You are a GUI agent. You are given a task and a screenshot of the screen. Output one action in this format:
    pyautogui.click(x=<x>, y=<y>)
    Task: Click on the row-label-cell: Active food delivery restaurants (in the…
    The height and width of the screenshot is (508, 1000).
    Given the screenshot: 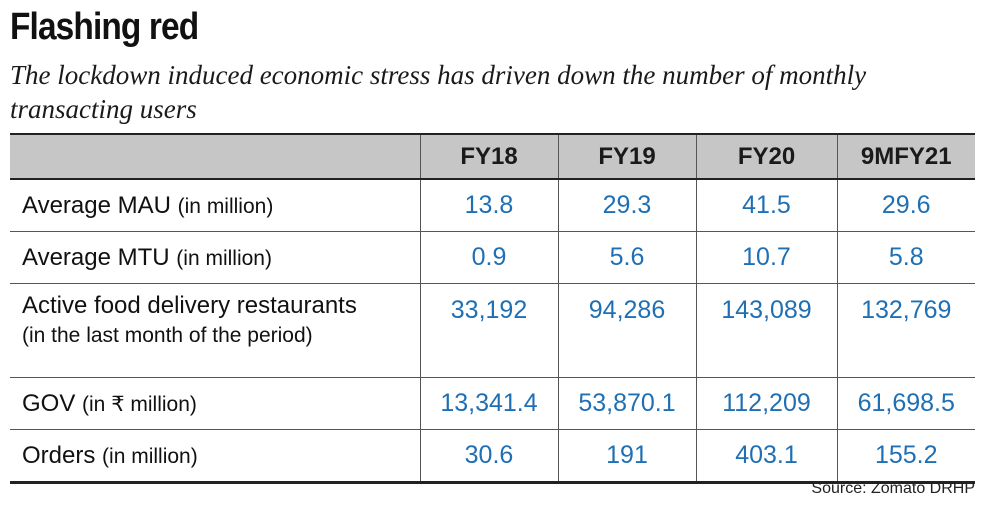 What is the action you would take?
    pyautogui.click(x=215, y=330)
    